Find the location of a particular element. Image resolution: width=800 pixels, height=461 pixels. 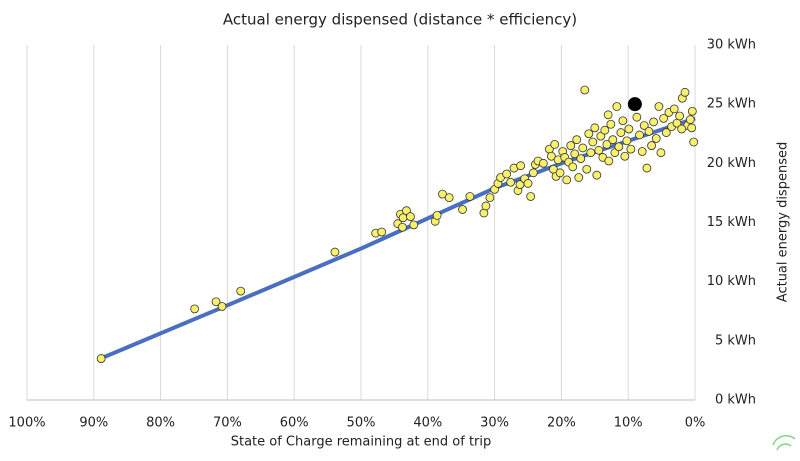

y-tick-label: 5 kWh is located at coordinates (735, 340).